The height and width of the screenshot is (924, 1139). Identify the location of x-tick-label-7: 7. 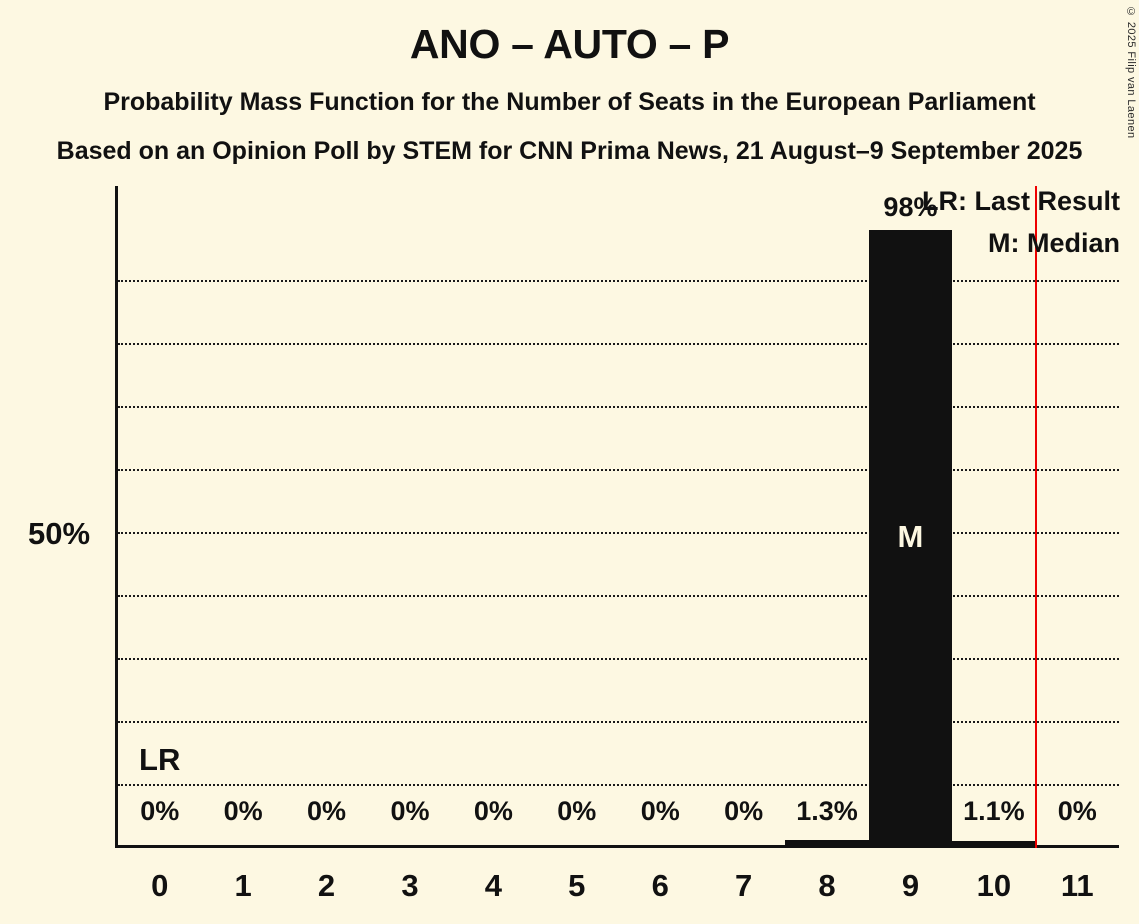
(743, 885).